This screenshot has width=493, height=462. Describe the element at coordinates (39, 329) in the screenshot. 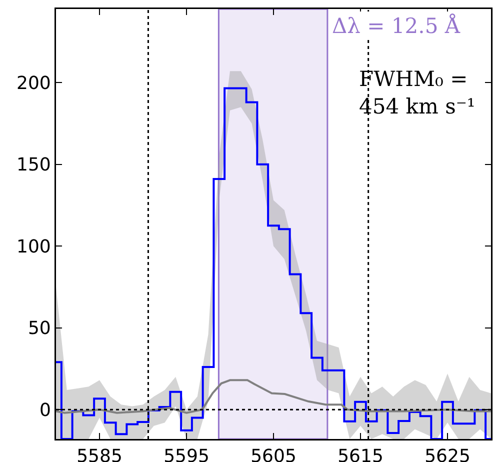

I see `y-tick-label: 50` at that location.